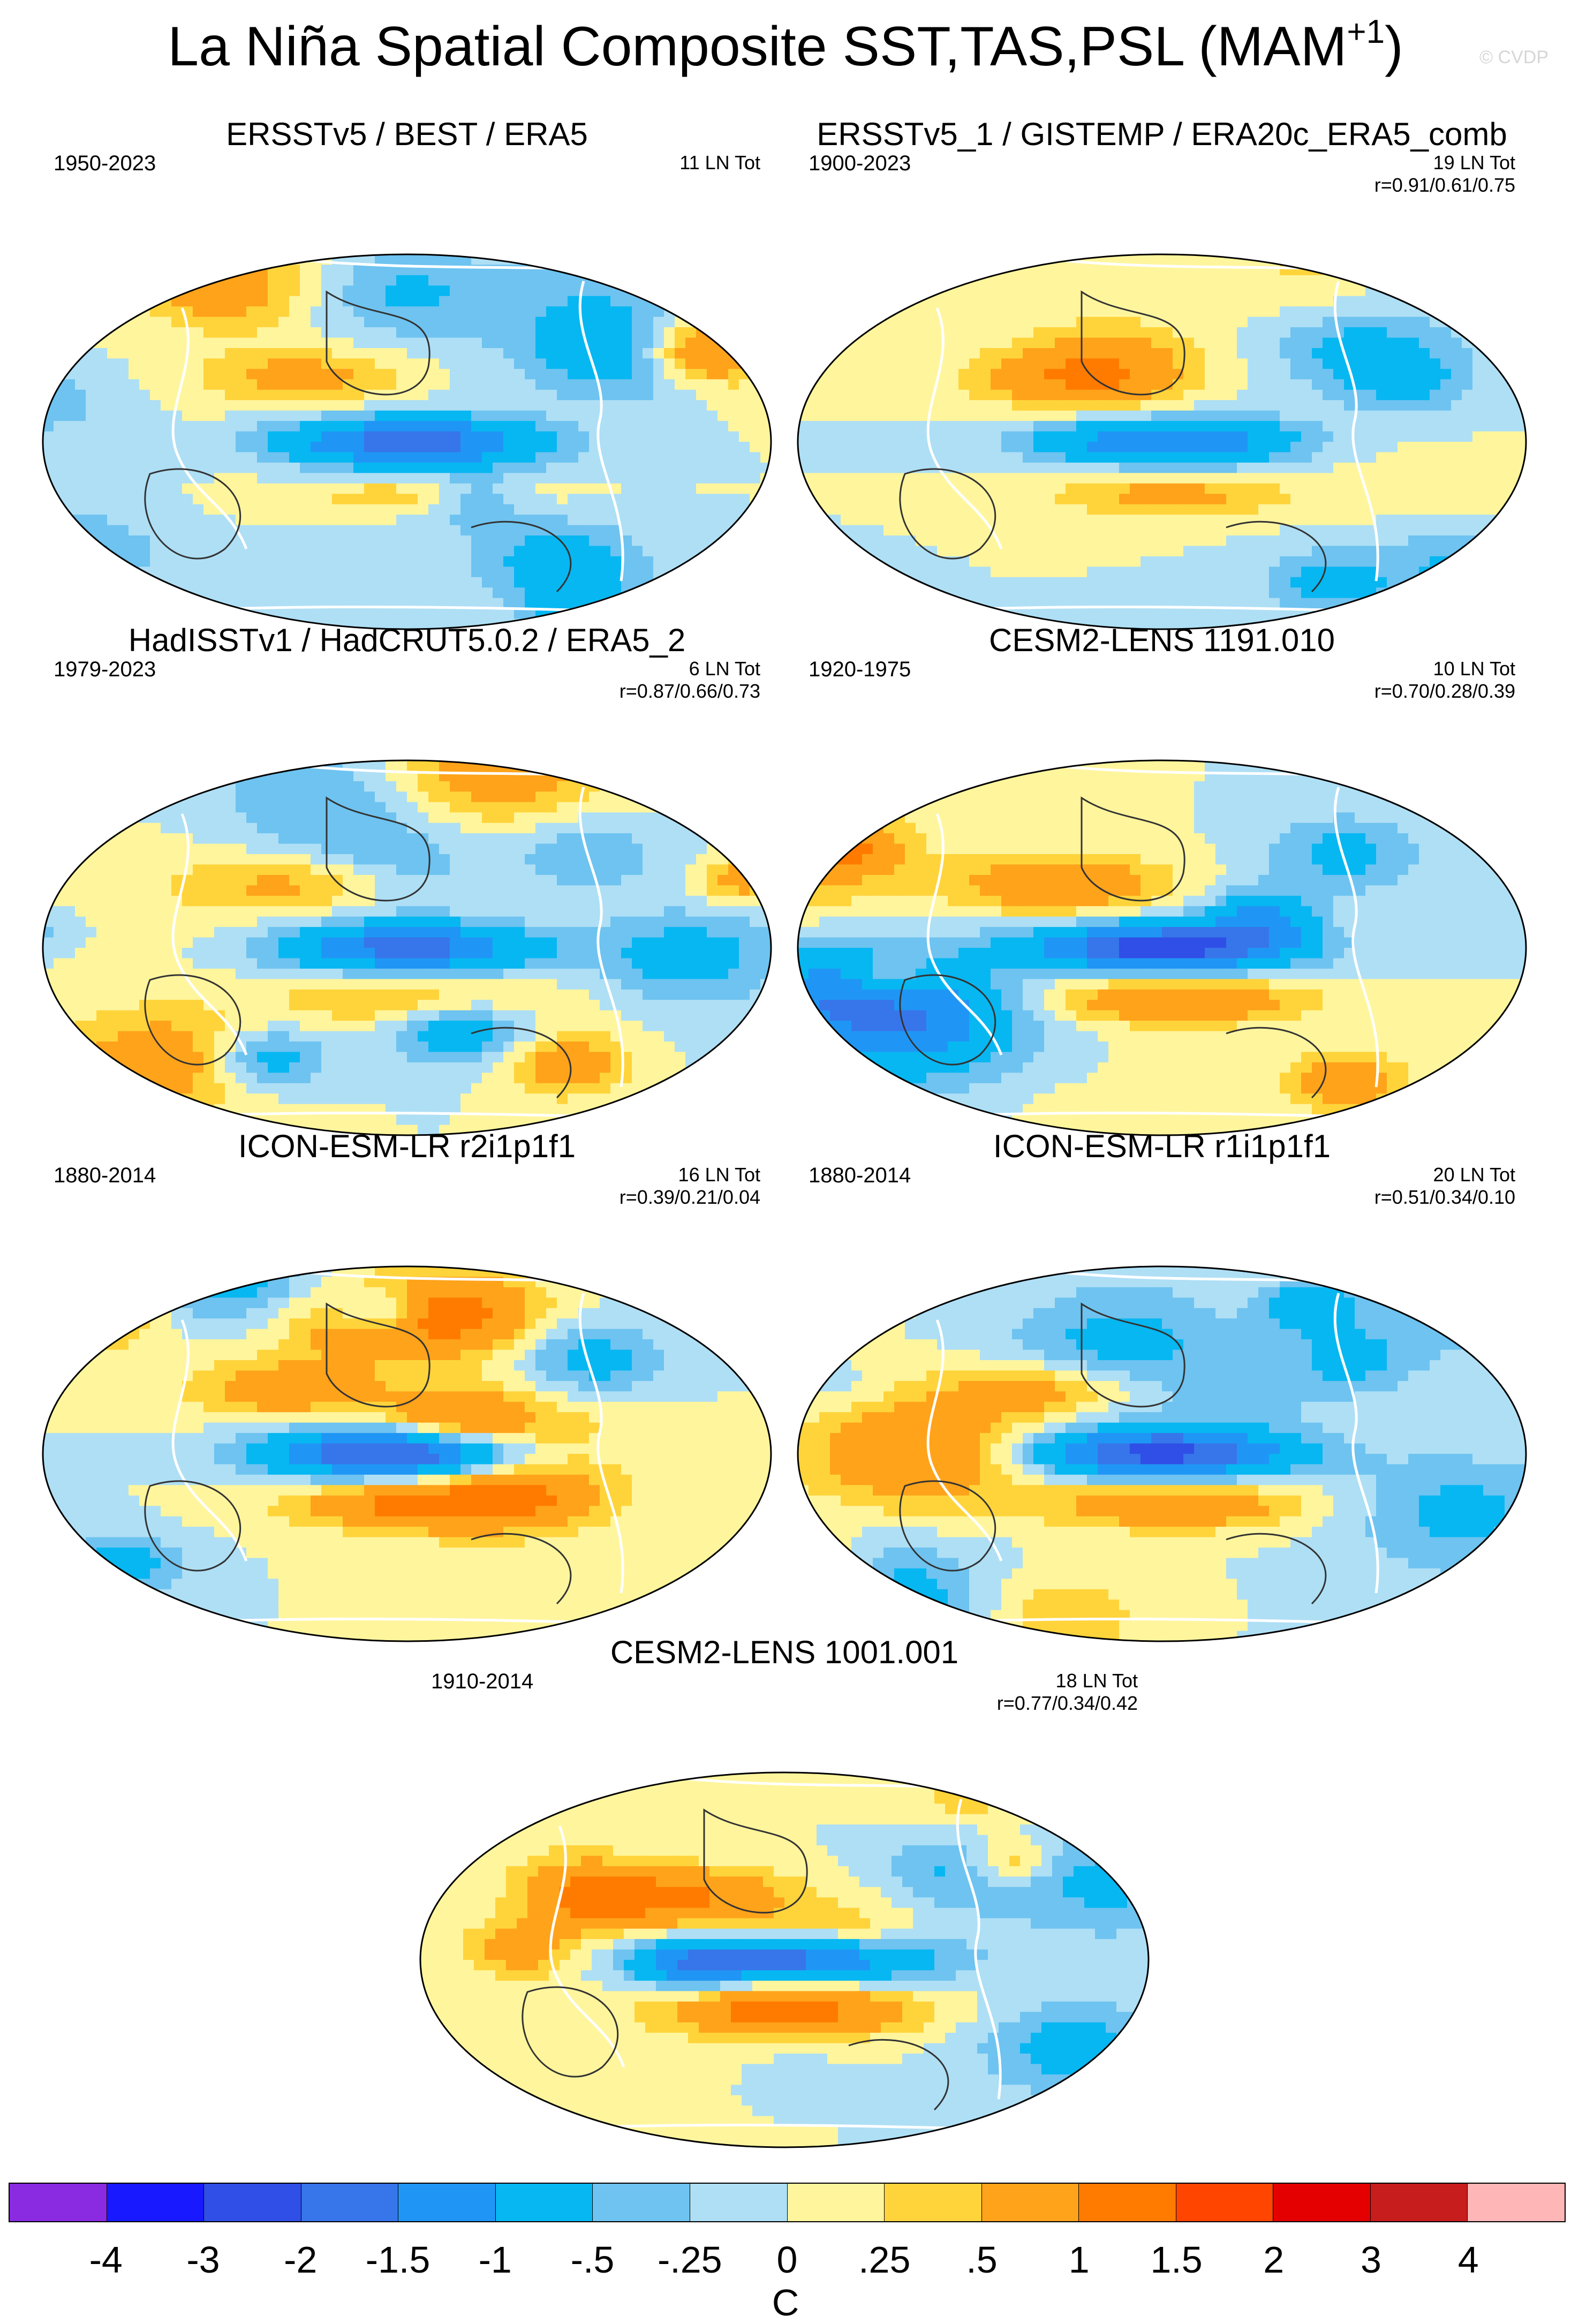  I want to click on pattern-correlation: r=0.91/0.61/0.75, so click(1444, 185).